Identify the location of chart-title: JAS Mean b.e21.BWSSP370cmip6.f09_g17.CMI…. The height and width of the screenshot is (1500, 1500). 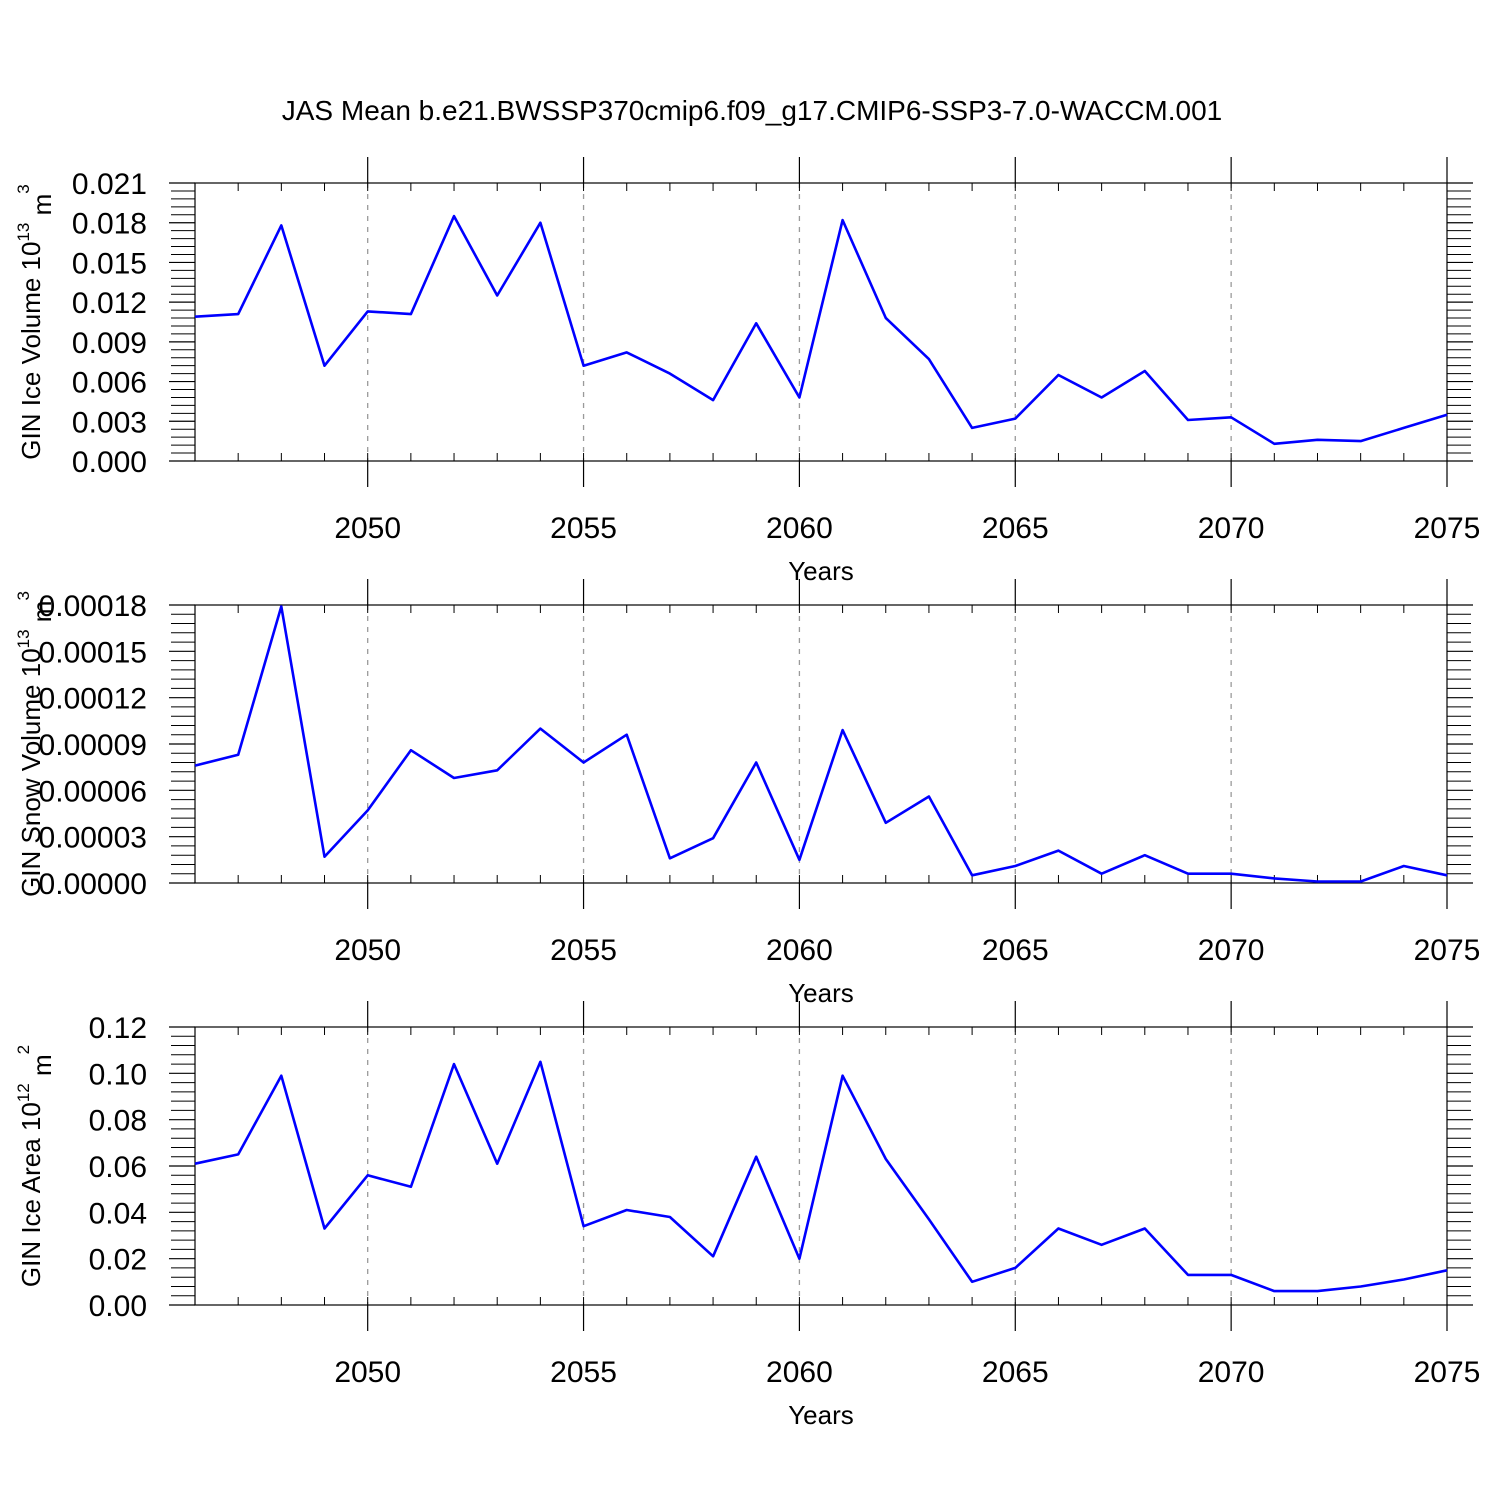
(752, 110).